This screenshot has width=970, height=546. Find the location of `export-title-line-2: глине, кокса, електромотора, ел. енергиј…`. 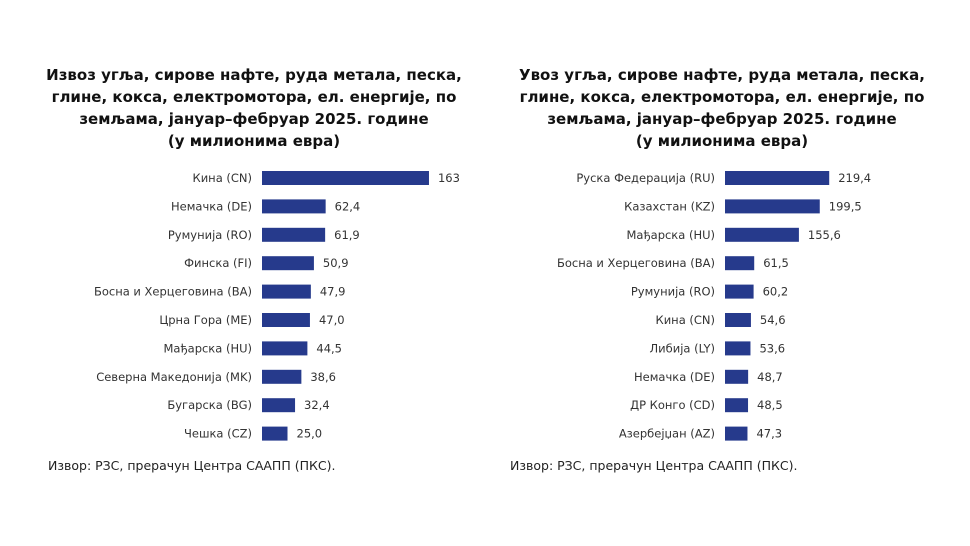

export-title-line-2: глине, кокса, електромотора, ел. енергиј… is located at coordinates (254, 97).